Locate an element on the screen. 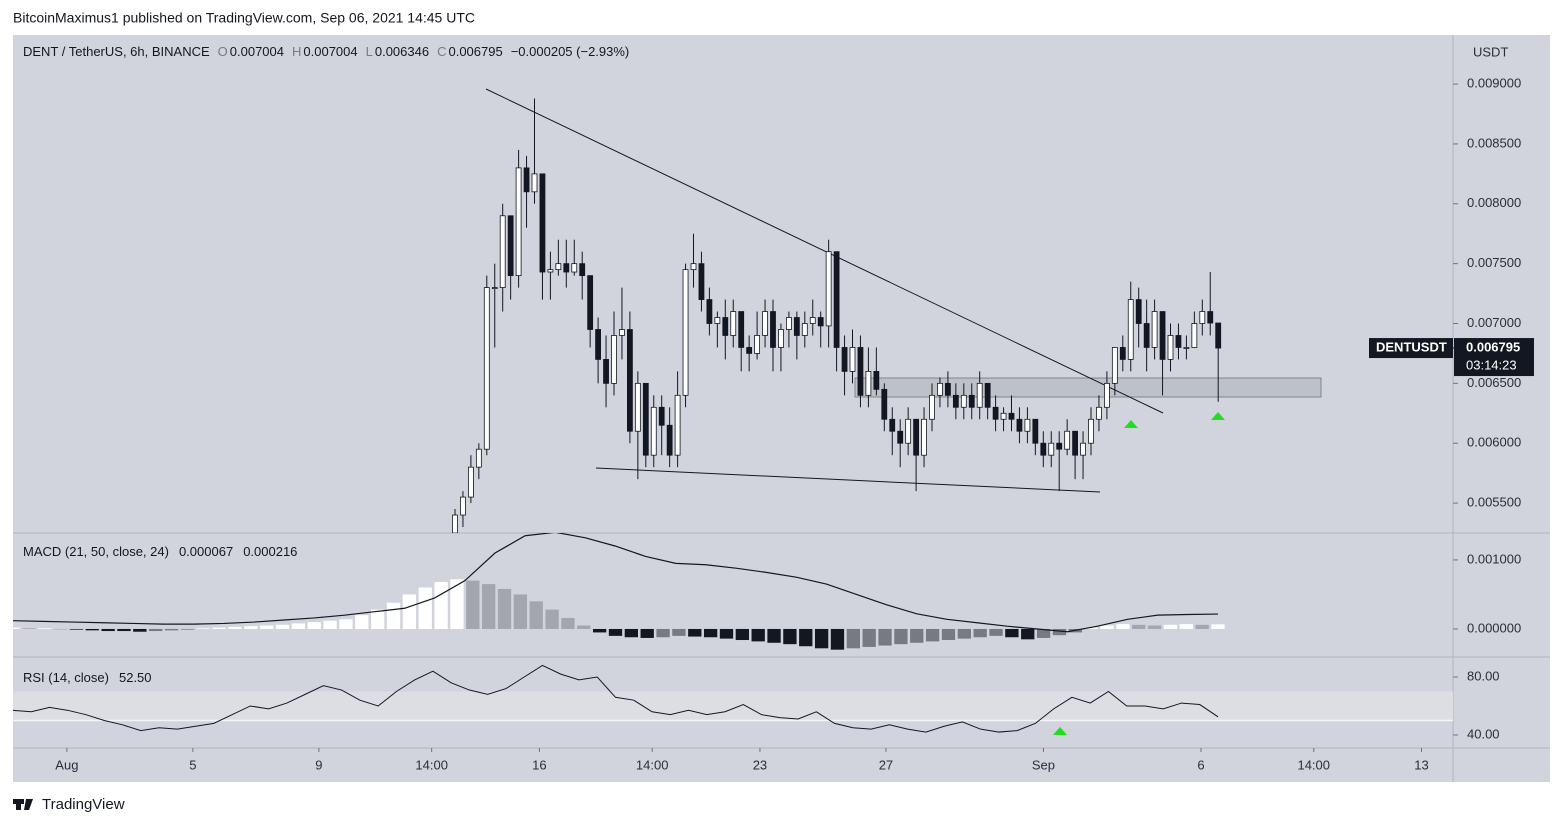 The height and width of the screenshot is (827, 1562). macd-title: MACD (21, 50, close, 24) is located at coordinates (96, 551).